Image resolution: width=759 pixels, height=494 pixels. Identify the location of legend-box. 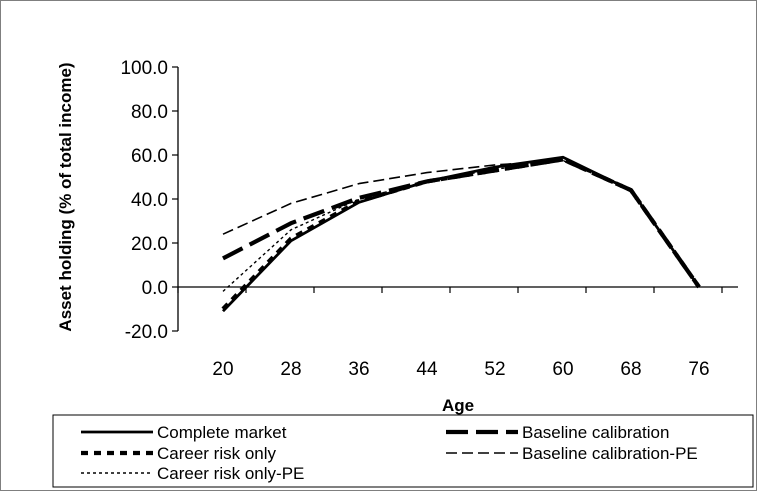
(403, 451).